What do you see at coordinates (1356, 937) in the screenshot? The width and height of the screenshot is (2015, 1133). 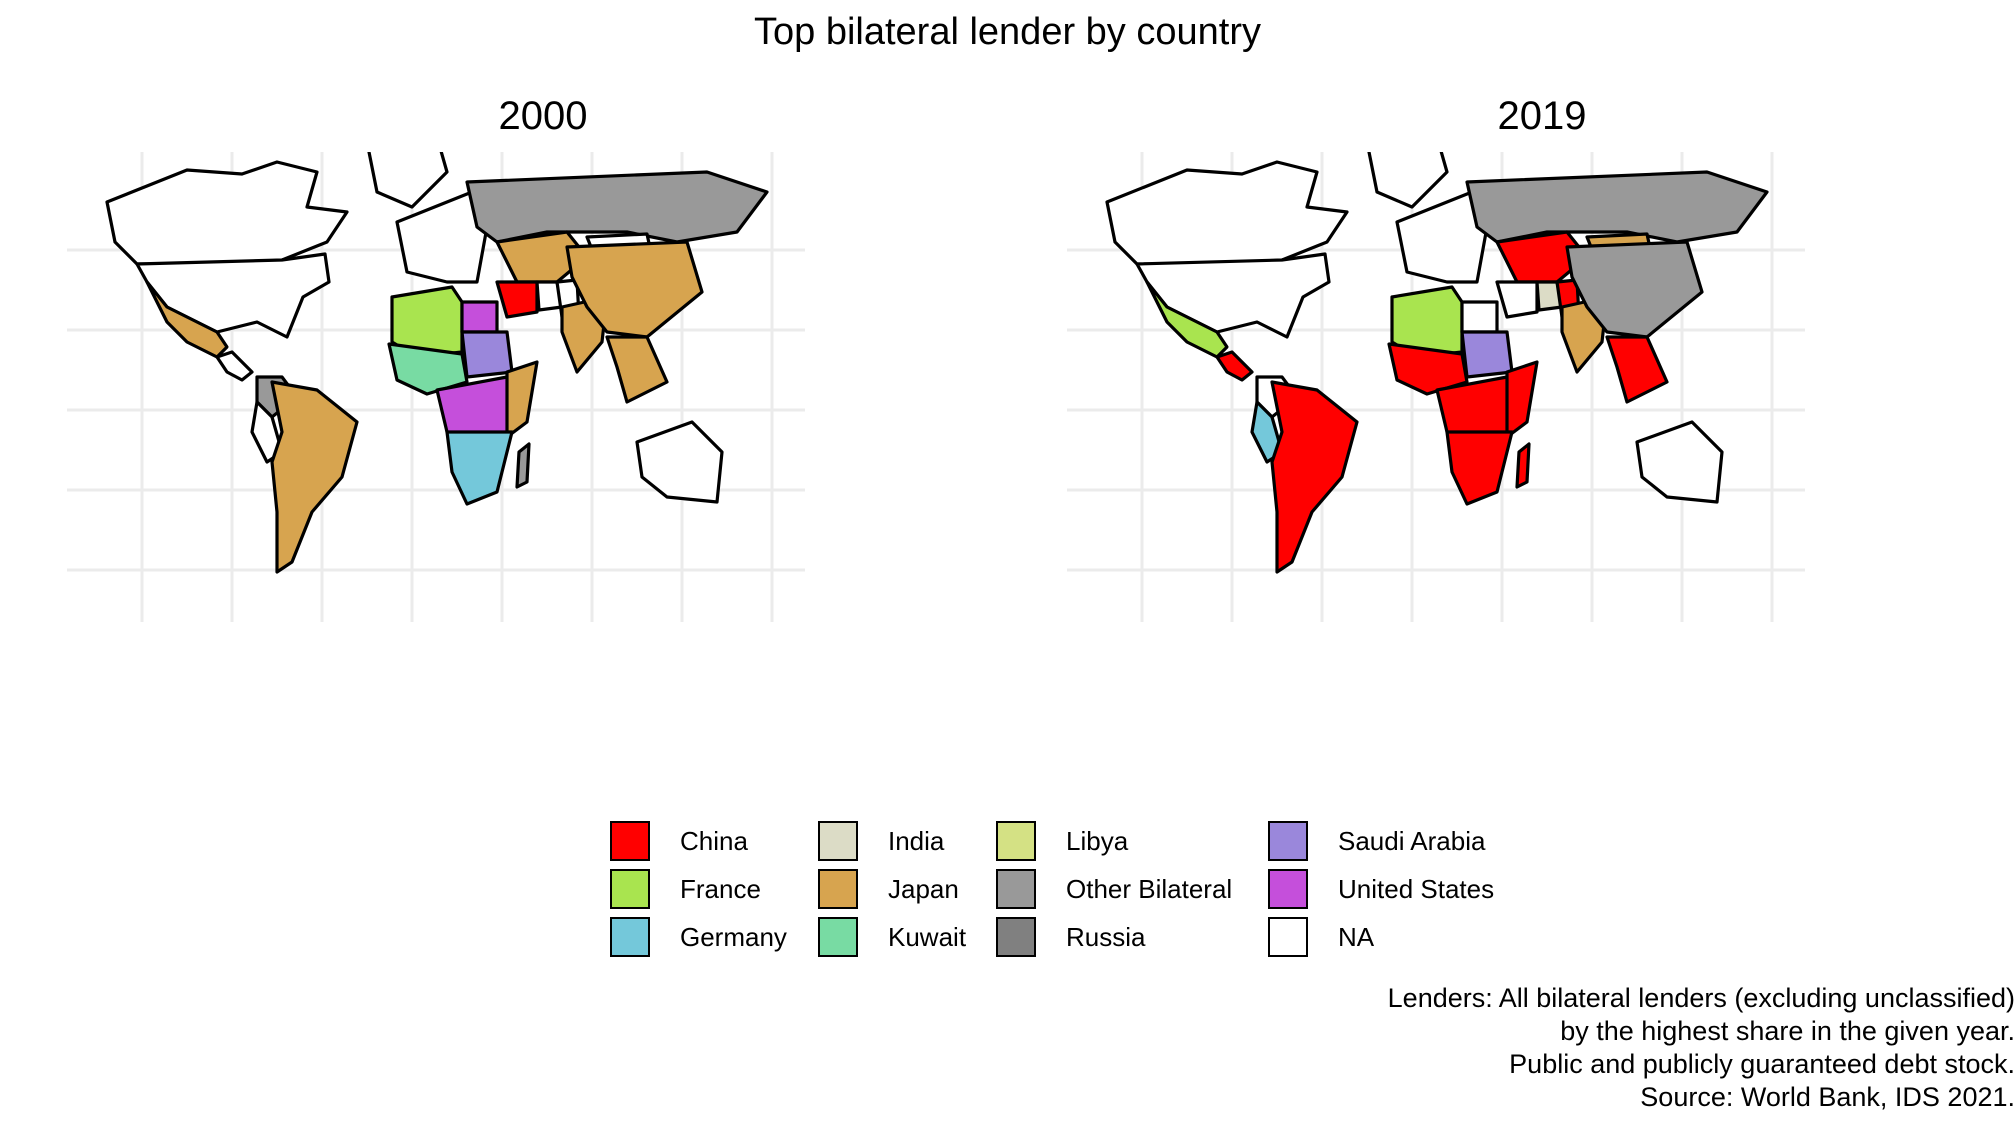 I see `legend-label: NA` at bounding box center [1356, 937].